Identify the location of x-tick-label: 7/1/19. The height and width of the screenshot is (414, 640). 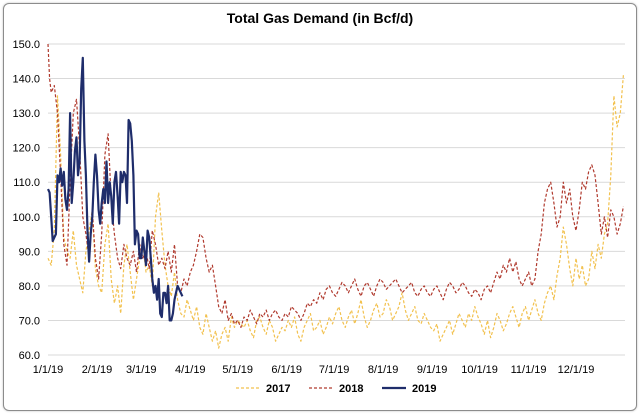
(334, 370).